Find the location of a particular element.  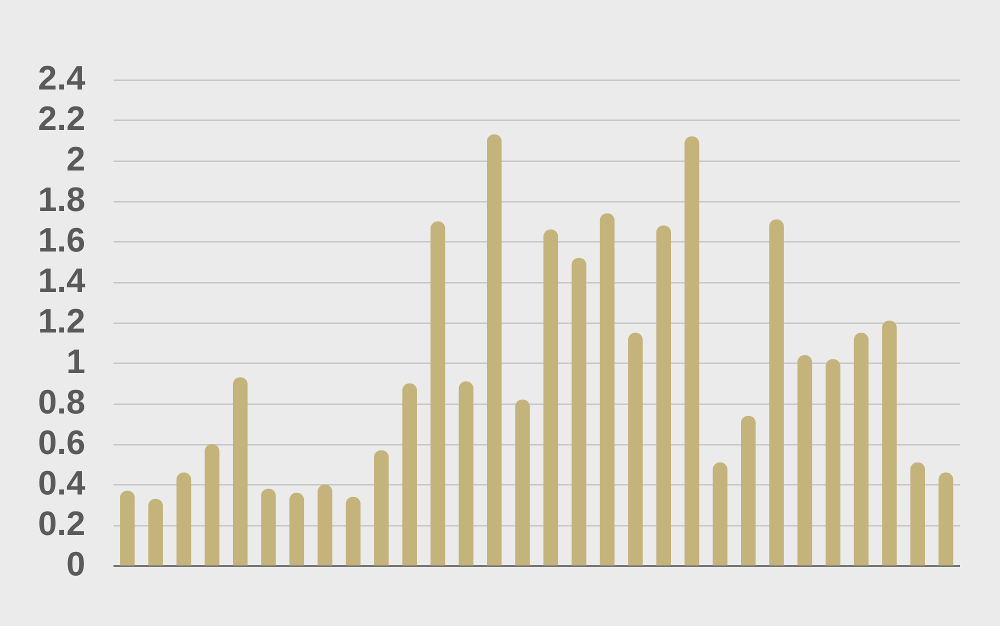

y-tick-label: 0 is located at coordinates (76, 564).